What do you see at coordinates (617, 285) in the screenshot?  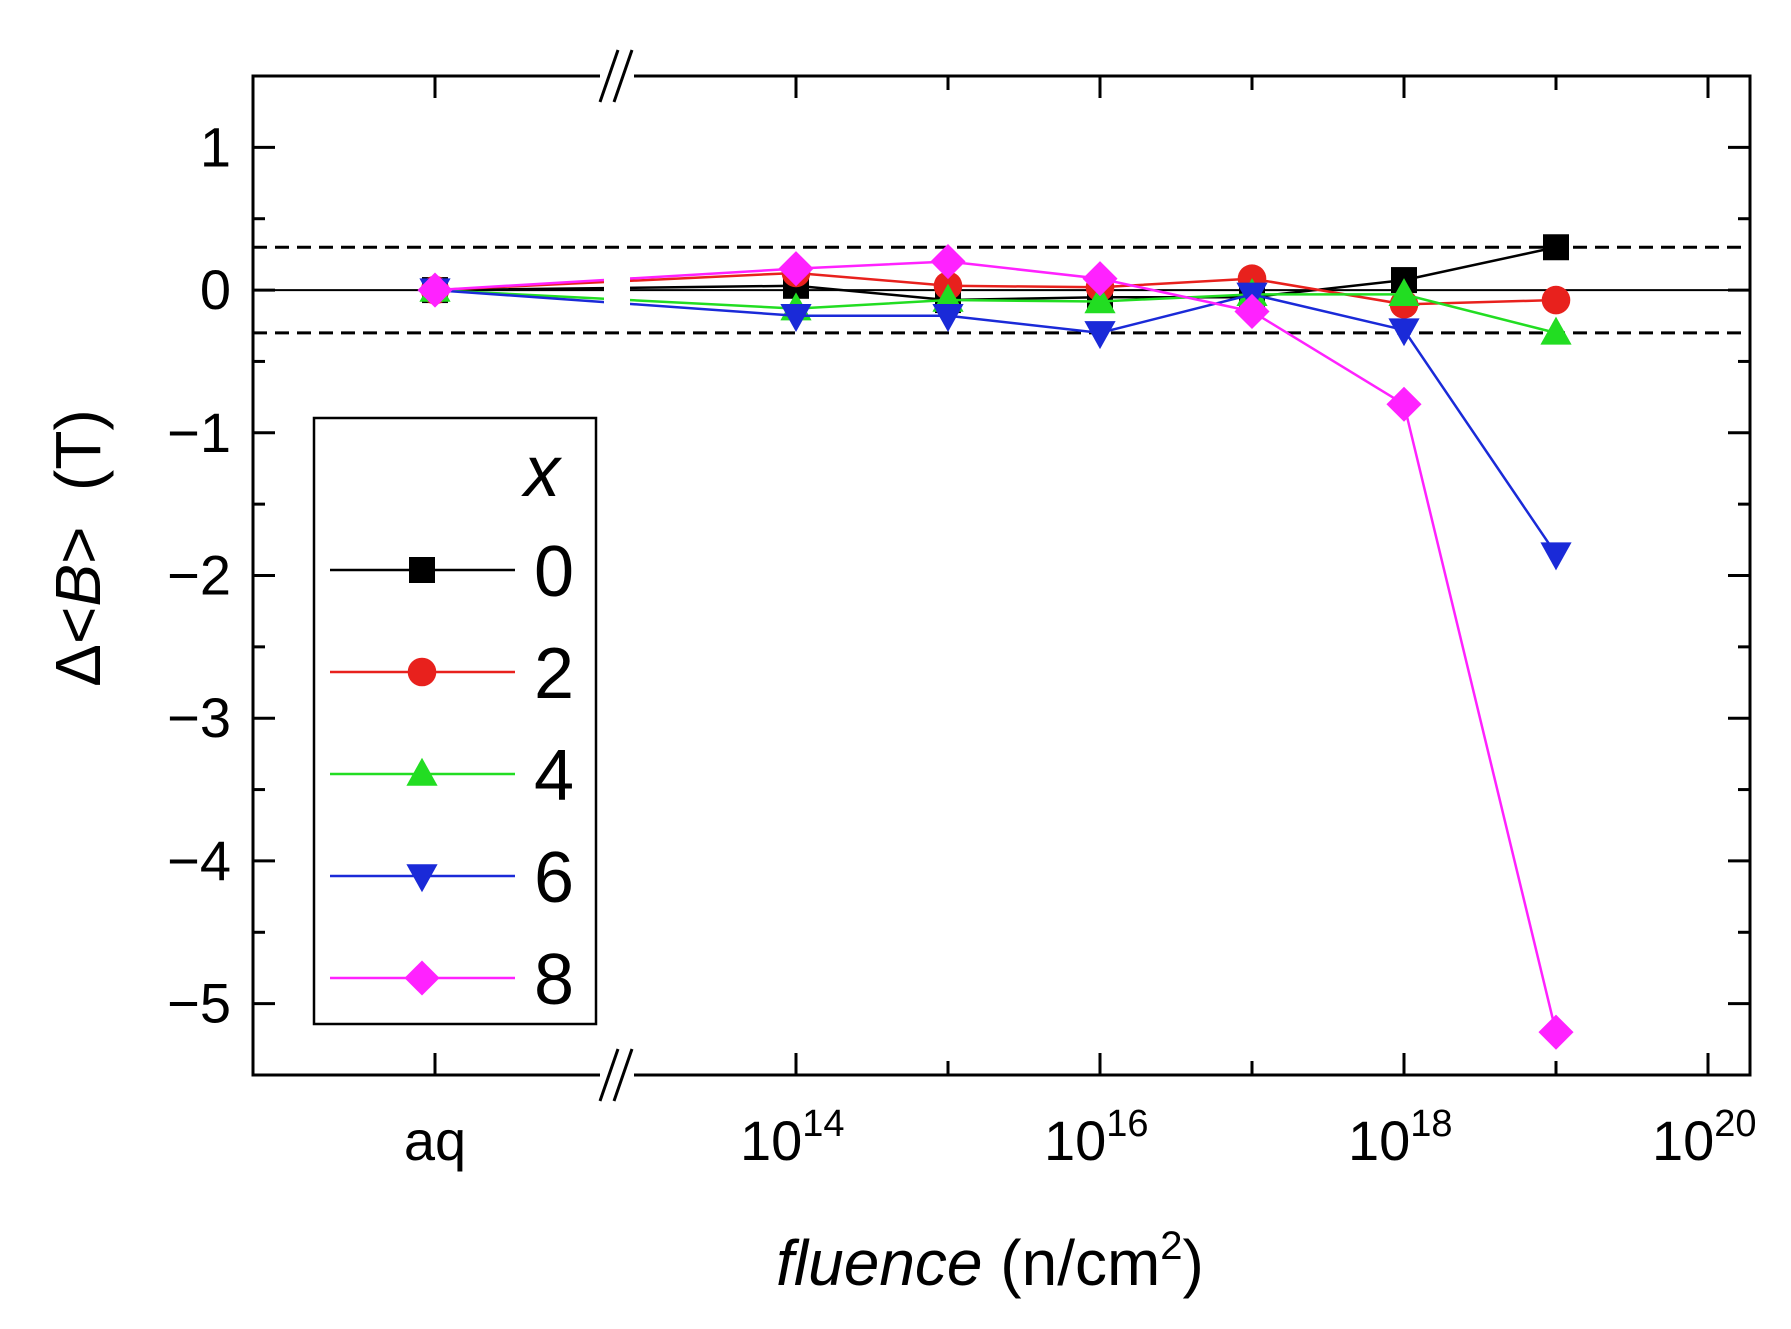 I see `axis-break-line-gap` at bounding box center [617, 285].